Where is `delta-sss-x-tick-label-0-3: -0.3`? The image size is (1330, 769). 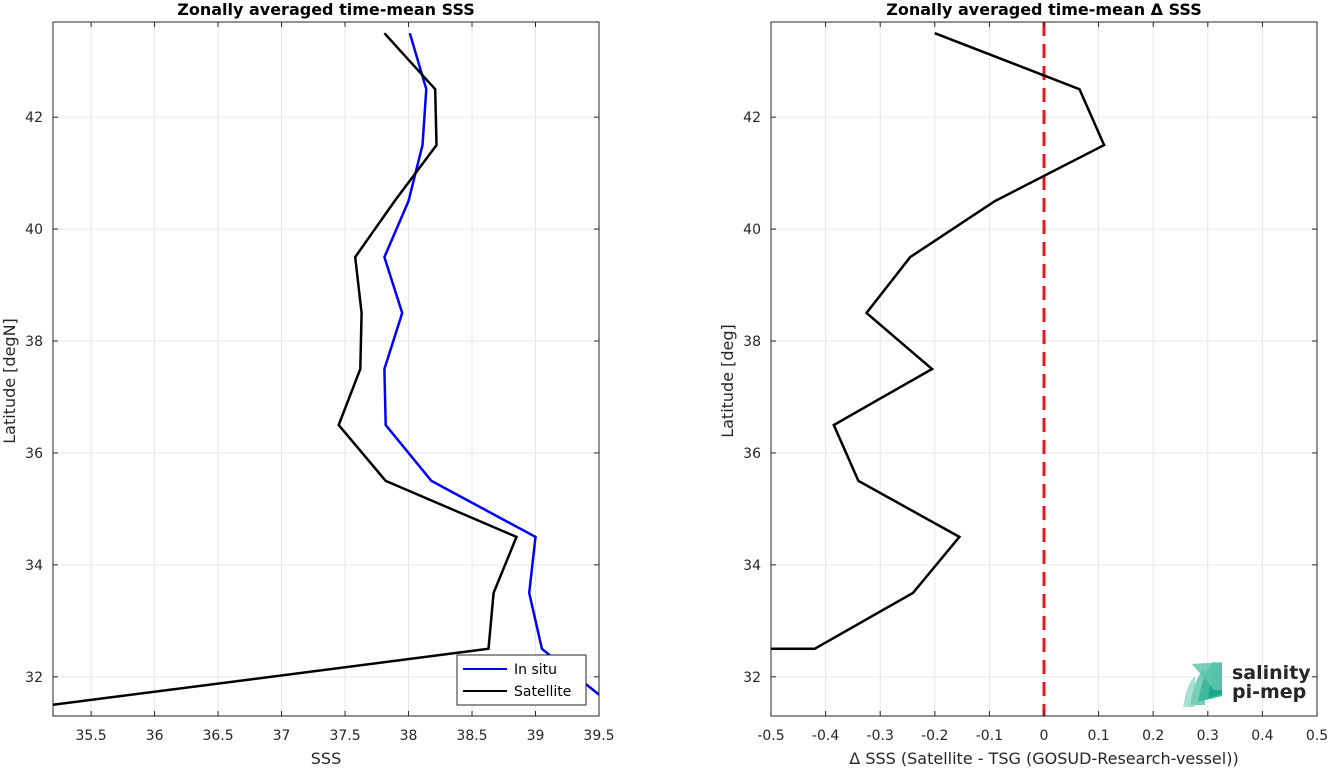 delta-sss-x-tick-label-0-3: -0.3 is located at coordinates (880, 736).